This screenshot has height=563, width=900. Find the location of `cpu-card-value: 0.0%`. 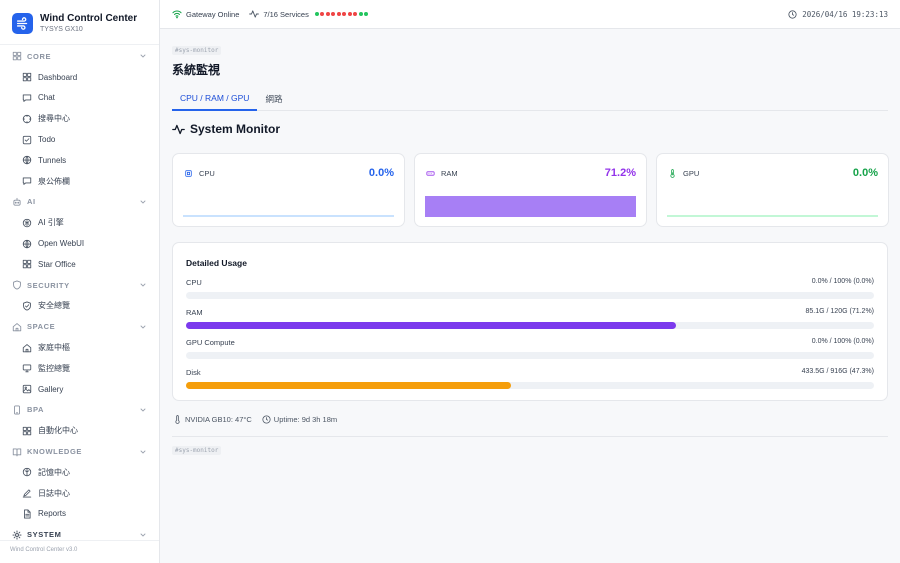

cpu-card-value: 0.0% is located at coordinates (381, 173).